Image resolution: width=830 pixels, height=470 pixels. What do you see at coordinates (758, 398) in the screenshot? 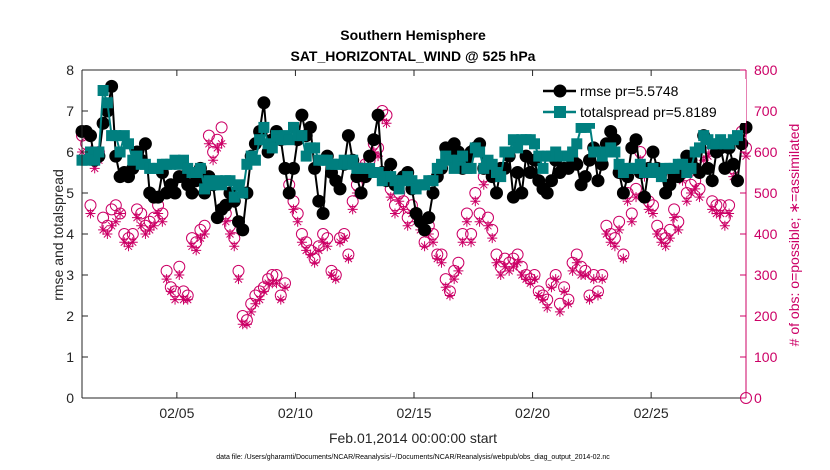
I see `y-tick-label-right: 0` at bounding box center [758, 398].